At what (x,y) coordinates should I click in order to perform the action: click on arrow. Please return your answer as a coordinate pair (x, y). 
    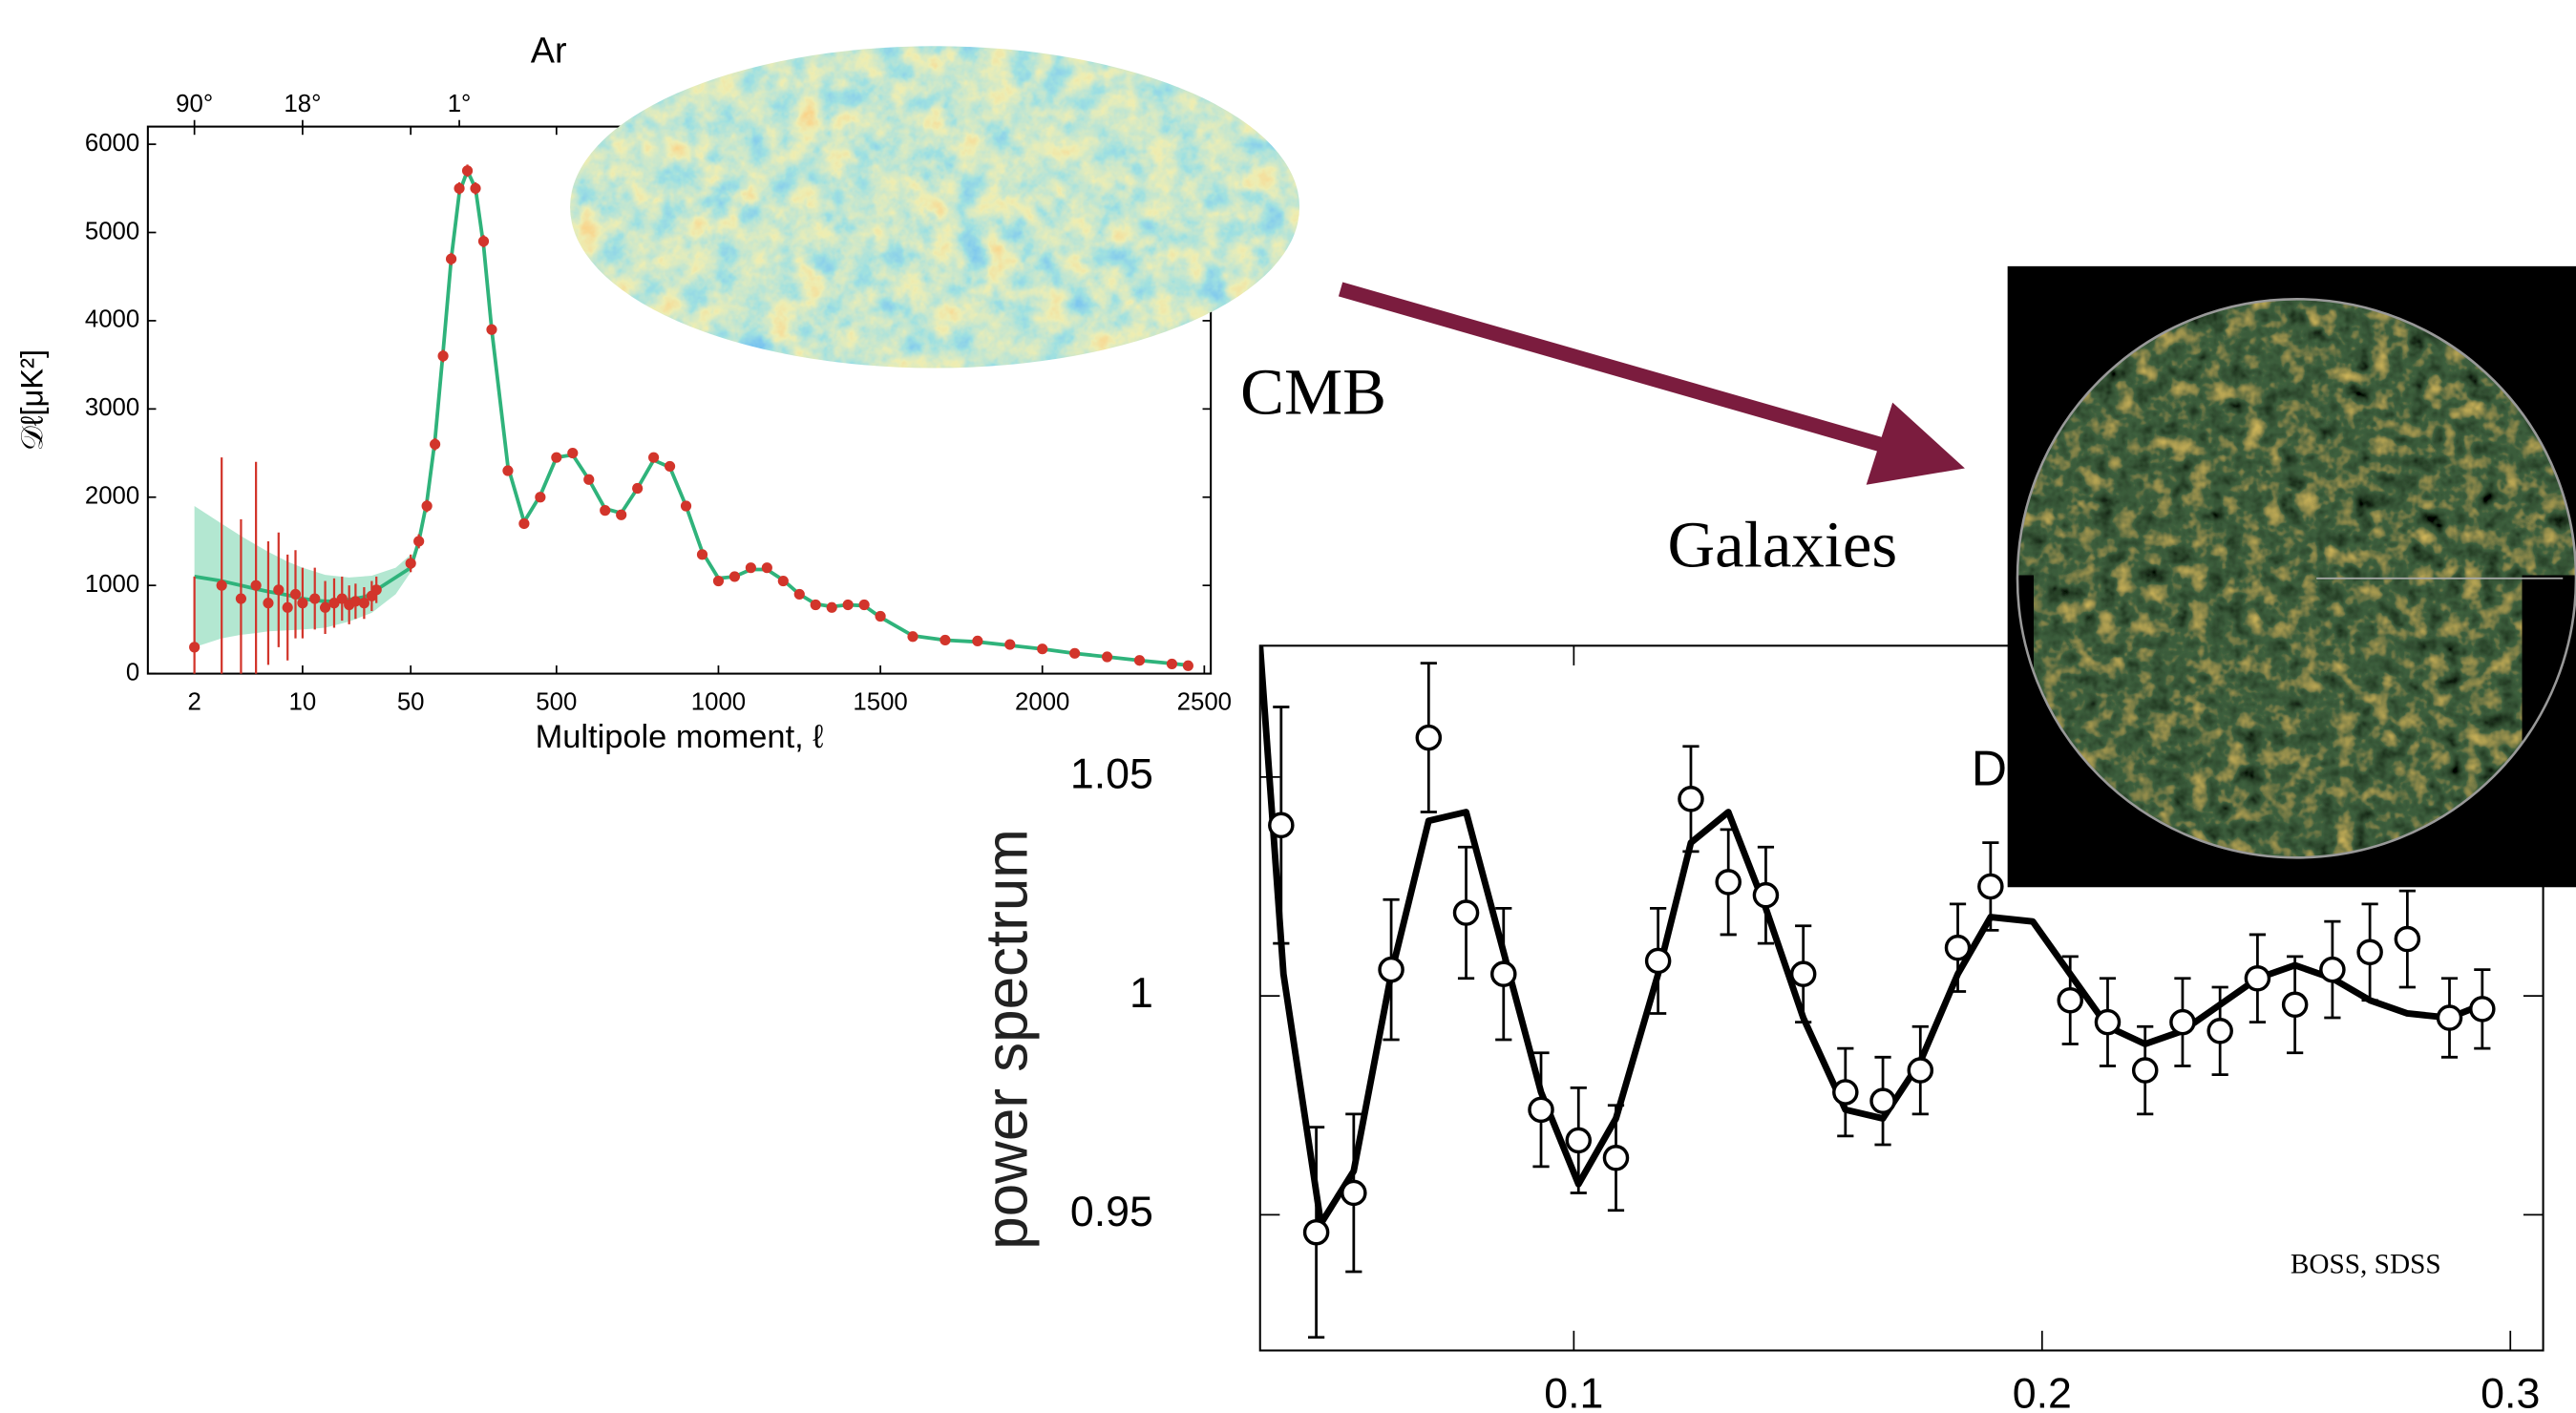
    Looking at the image, I should click on (1651, 383).